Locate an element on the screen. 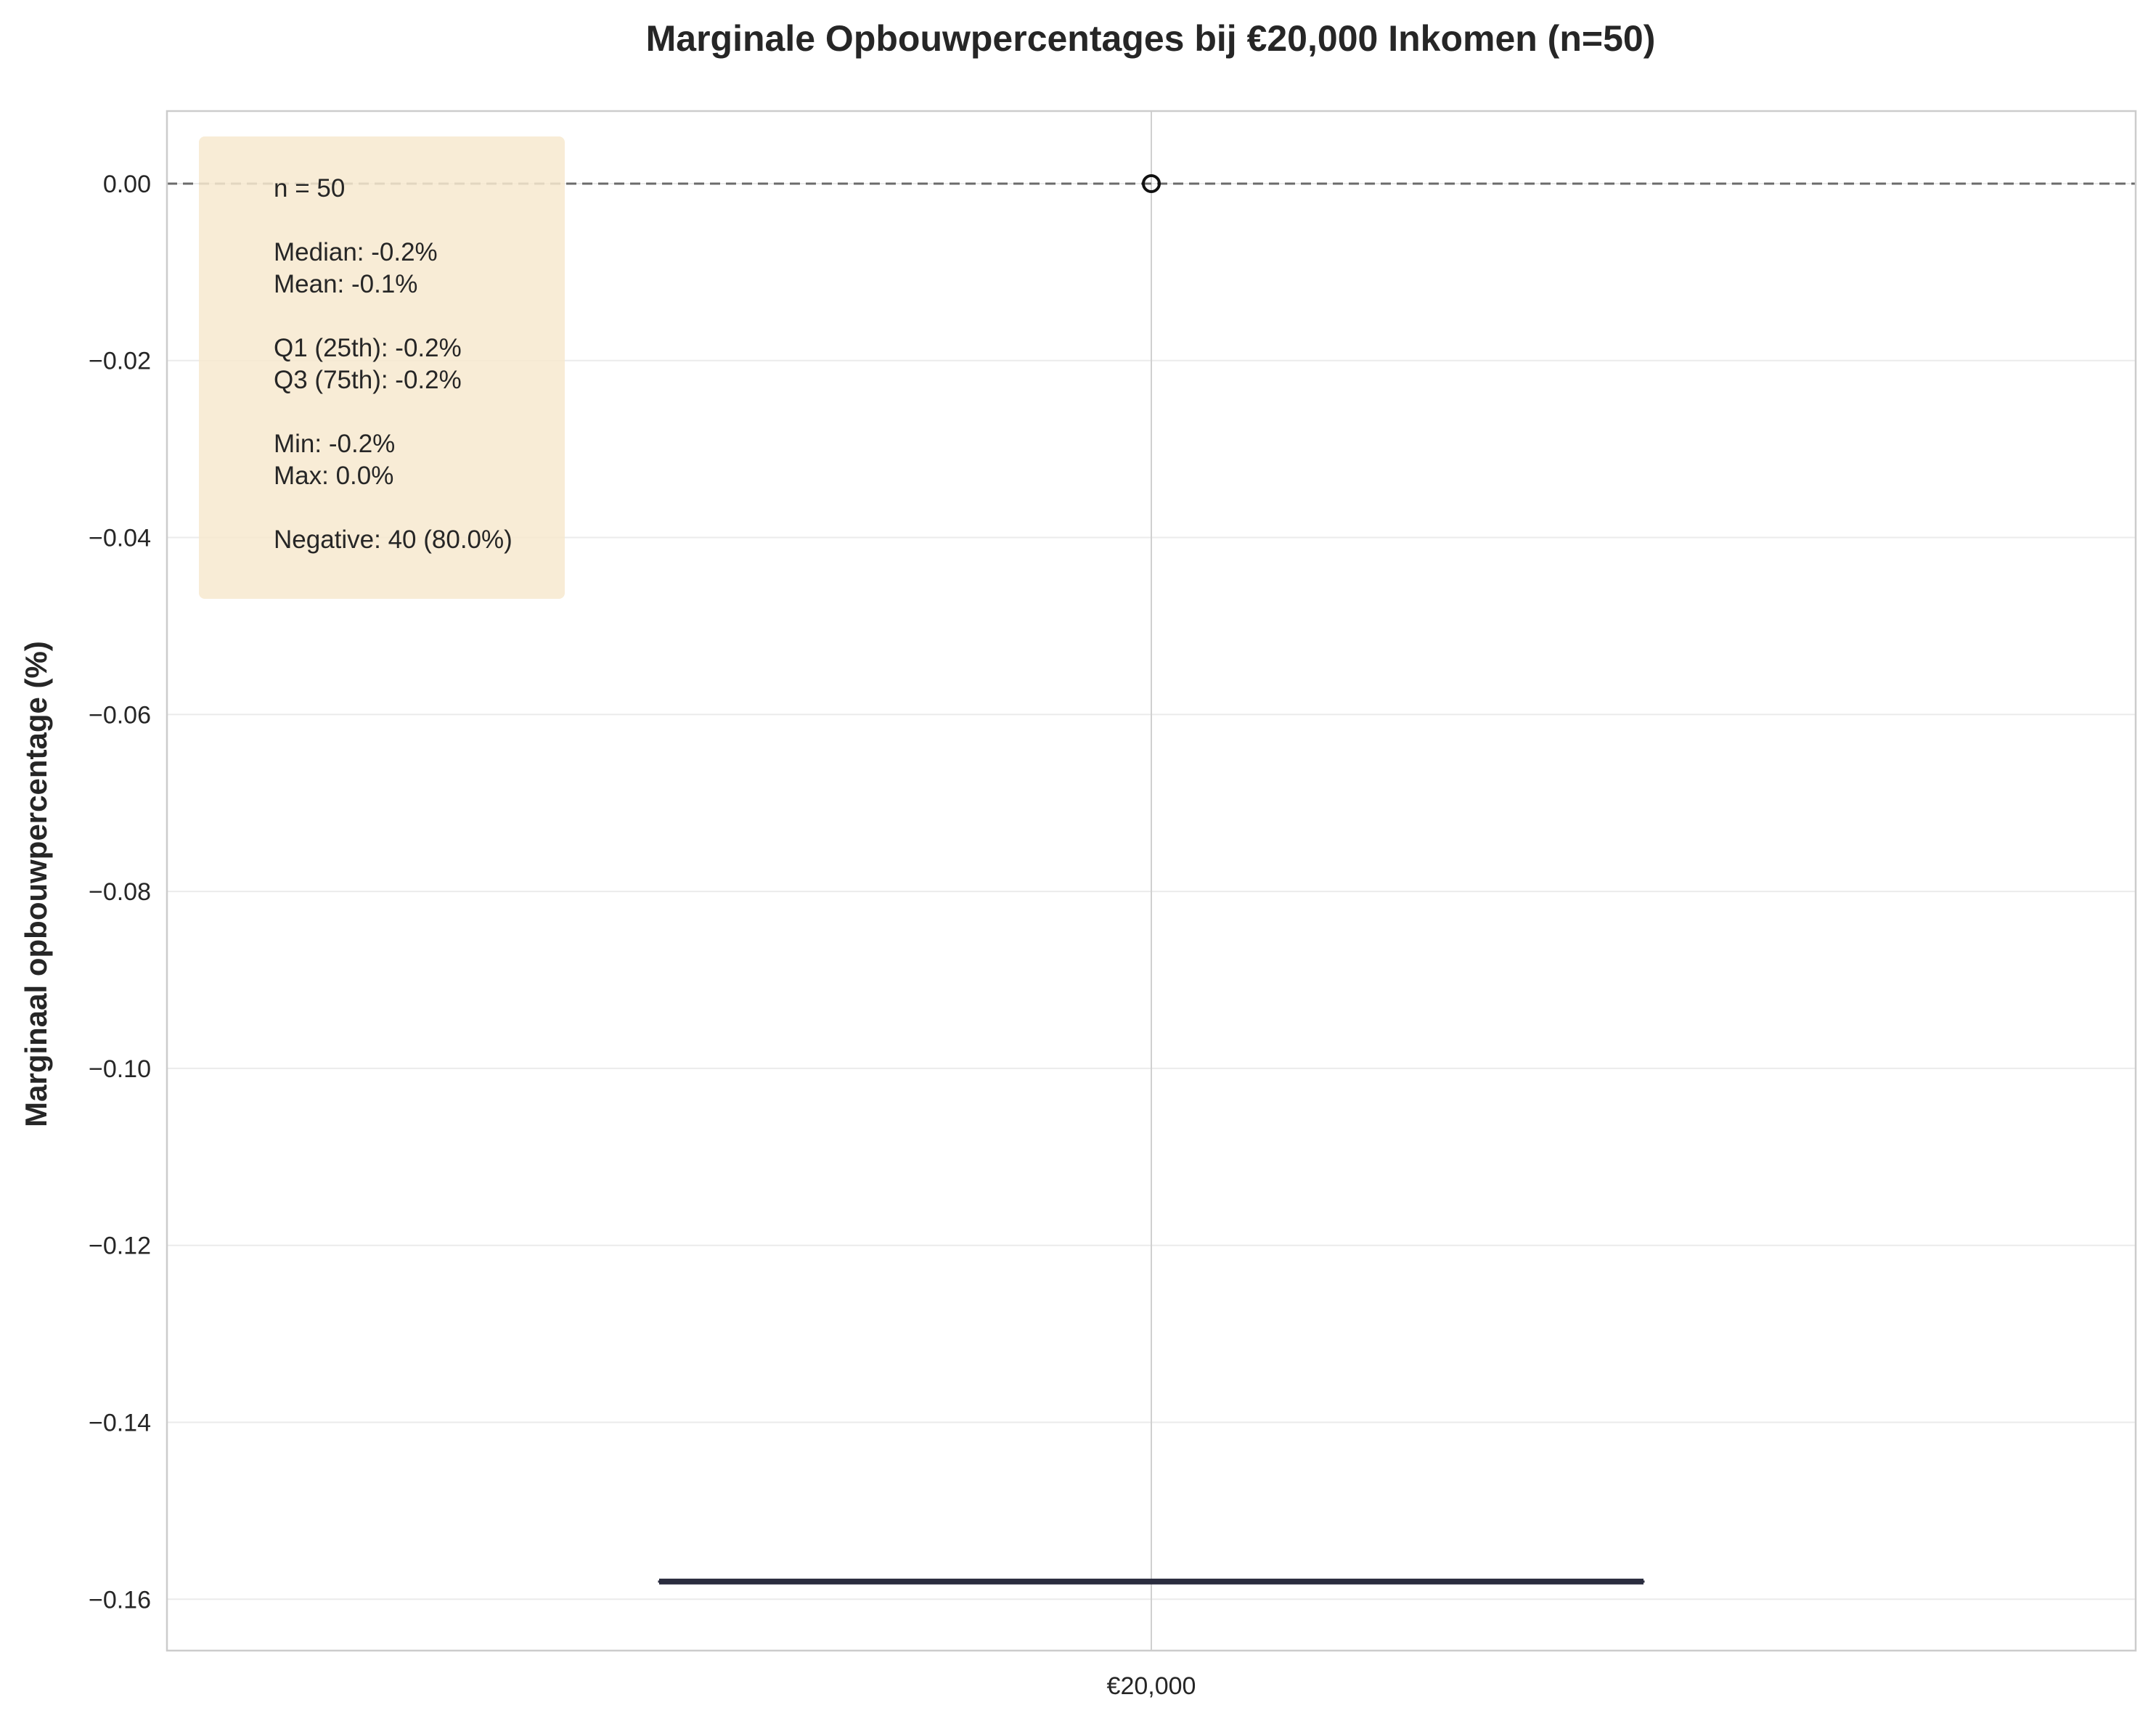 This screenshot has height=1721, width=2156. stats-line: Negative: 40 (80.0%) is located at coordinates (394, 540).